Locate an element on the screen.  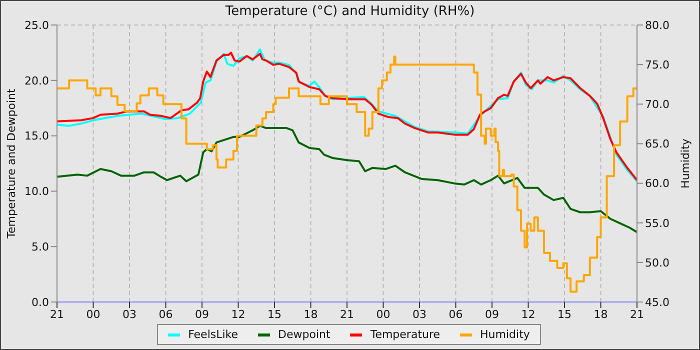
y2-tick-label: 70.0 is located at coordinates (657, 105).